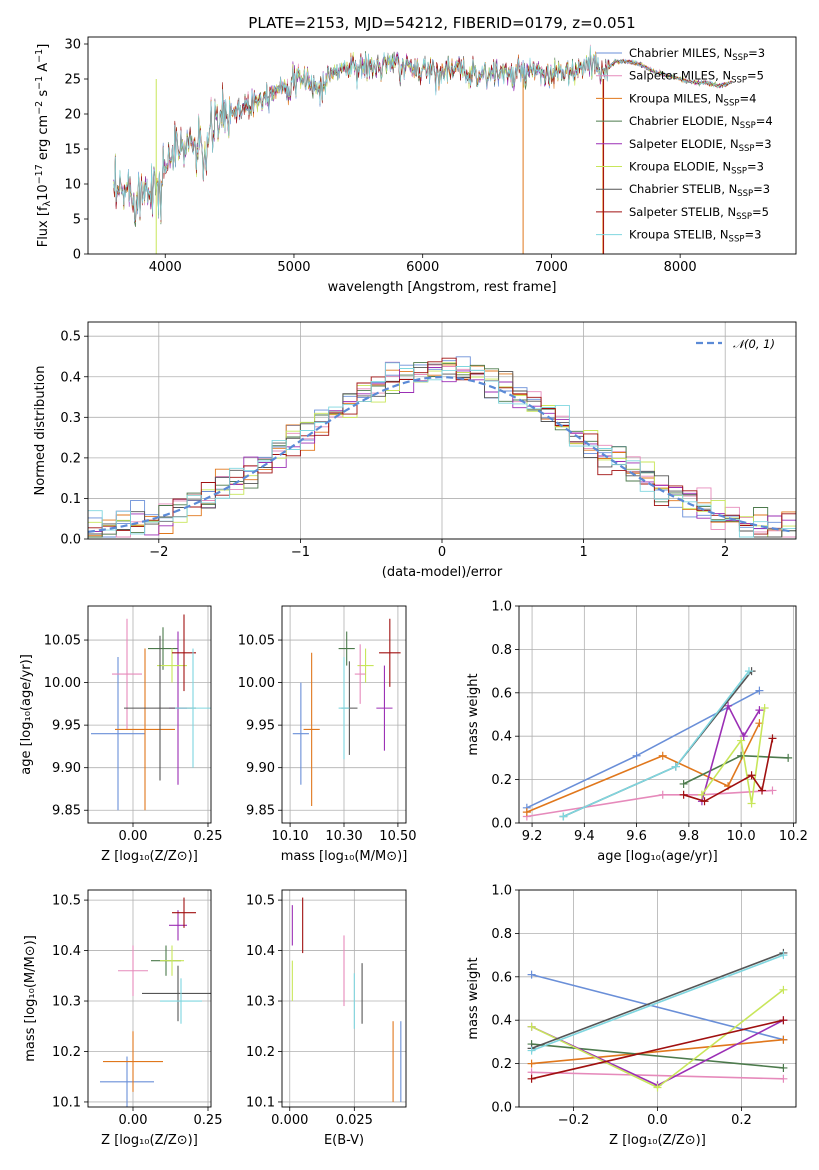  Describe the element at coordinates (77, 220) in the screenshot. I see `y-tick-label: 5` at that location.